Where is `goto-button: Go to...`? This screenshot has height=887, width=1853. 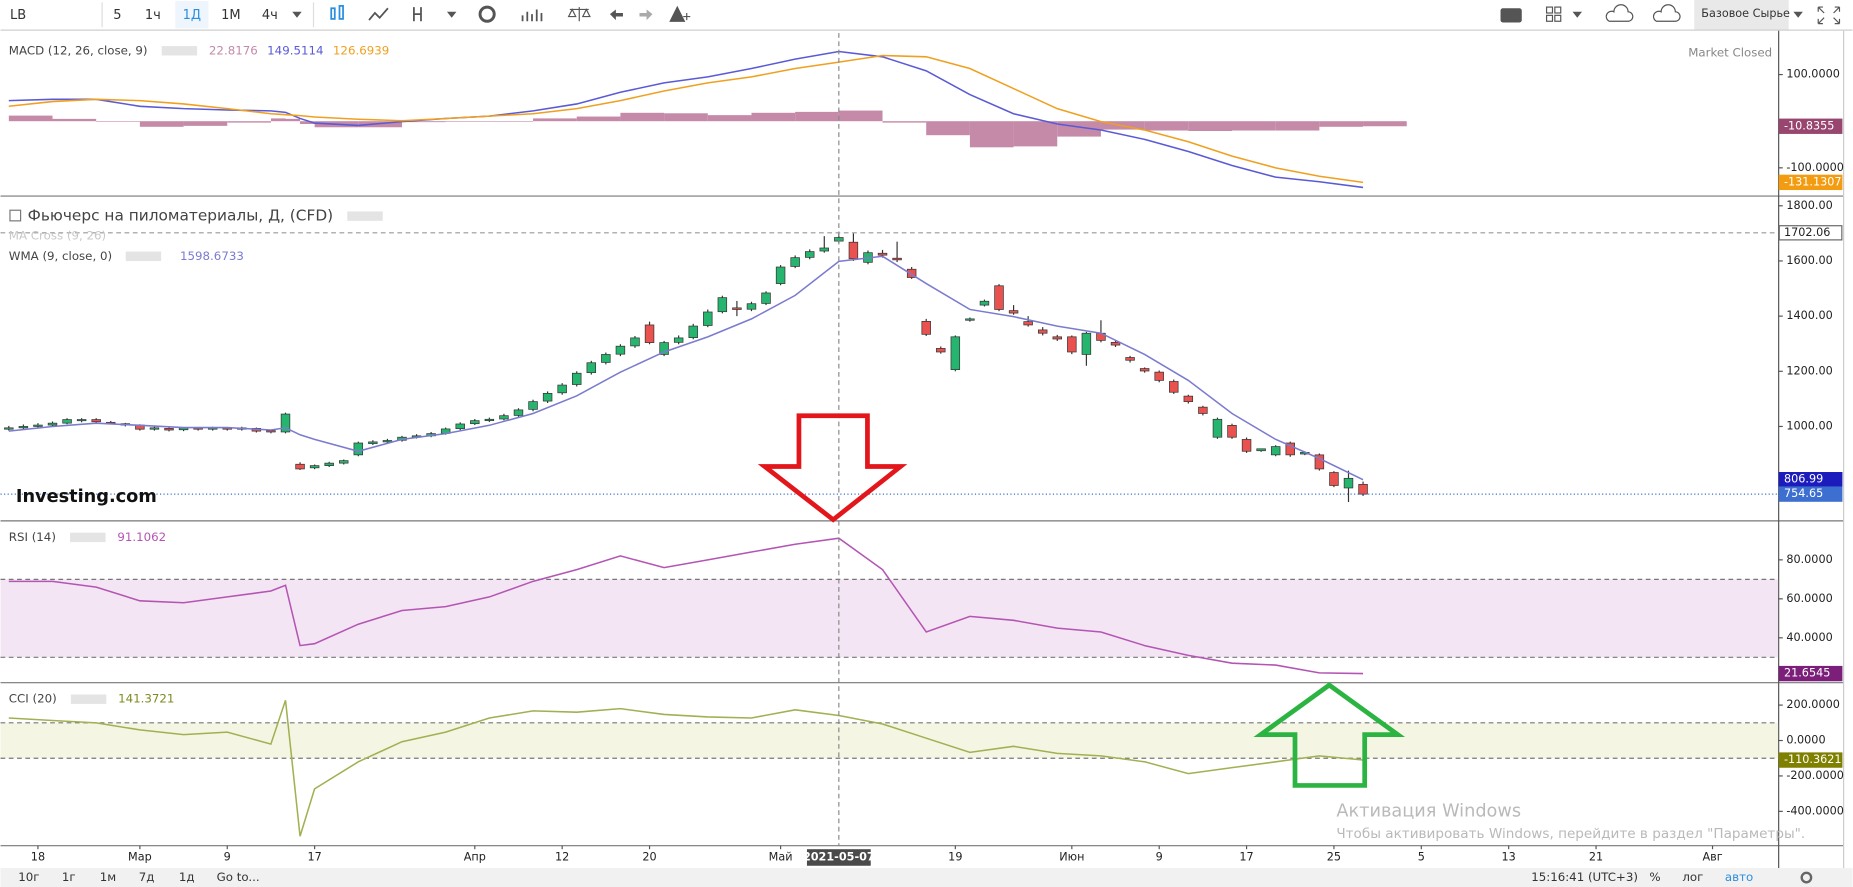 goto-button: Go to... is located at coordinates (238, 877).